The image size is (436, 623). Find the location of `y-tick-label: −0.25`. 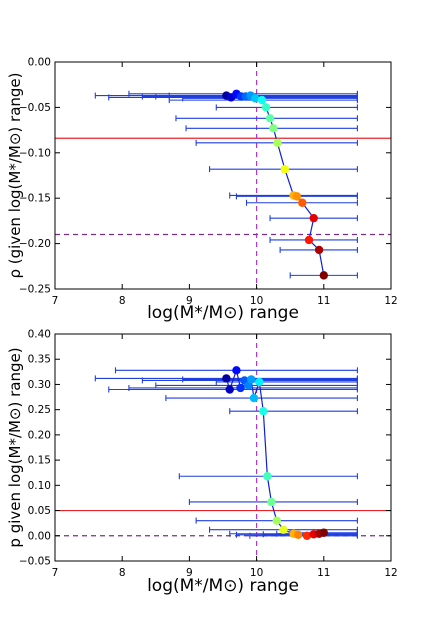

y-tick-label: −0.25 is located at coordinates (35, 290).